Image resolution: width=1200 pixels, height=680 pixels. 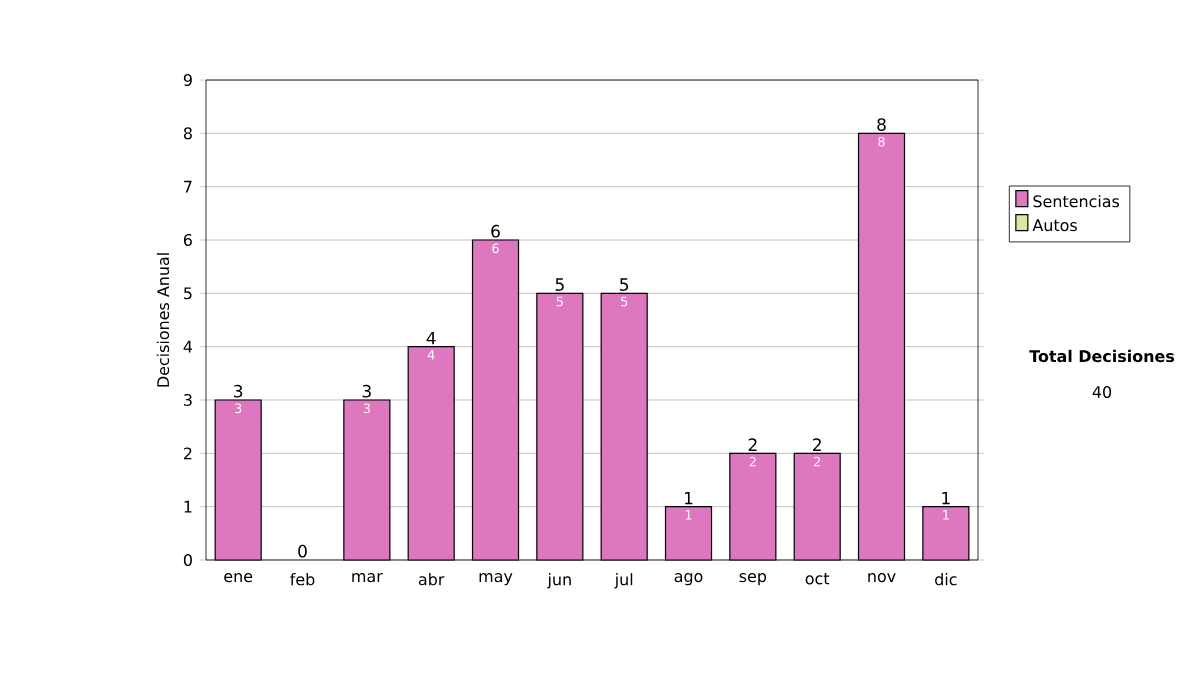 I want to click on total-label: 8, so click(x=881, y=124).